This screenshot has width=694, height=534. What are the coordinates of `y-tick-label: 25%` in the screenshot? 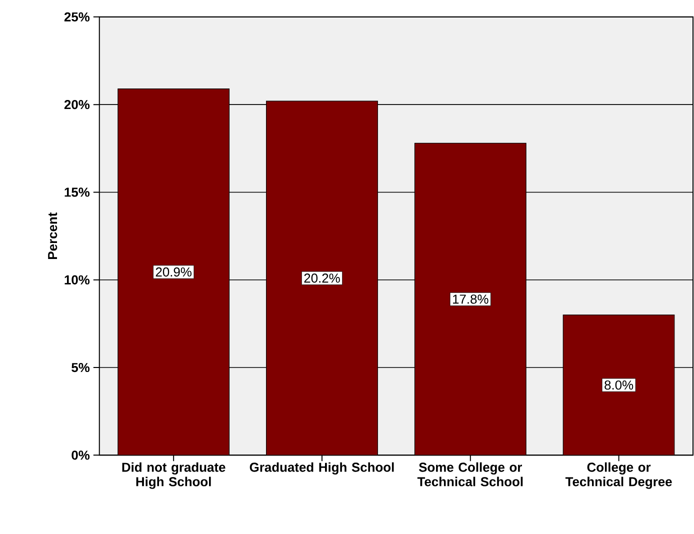 It's located at (77, 17).